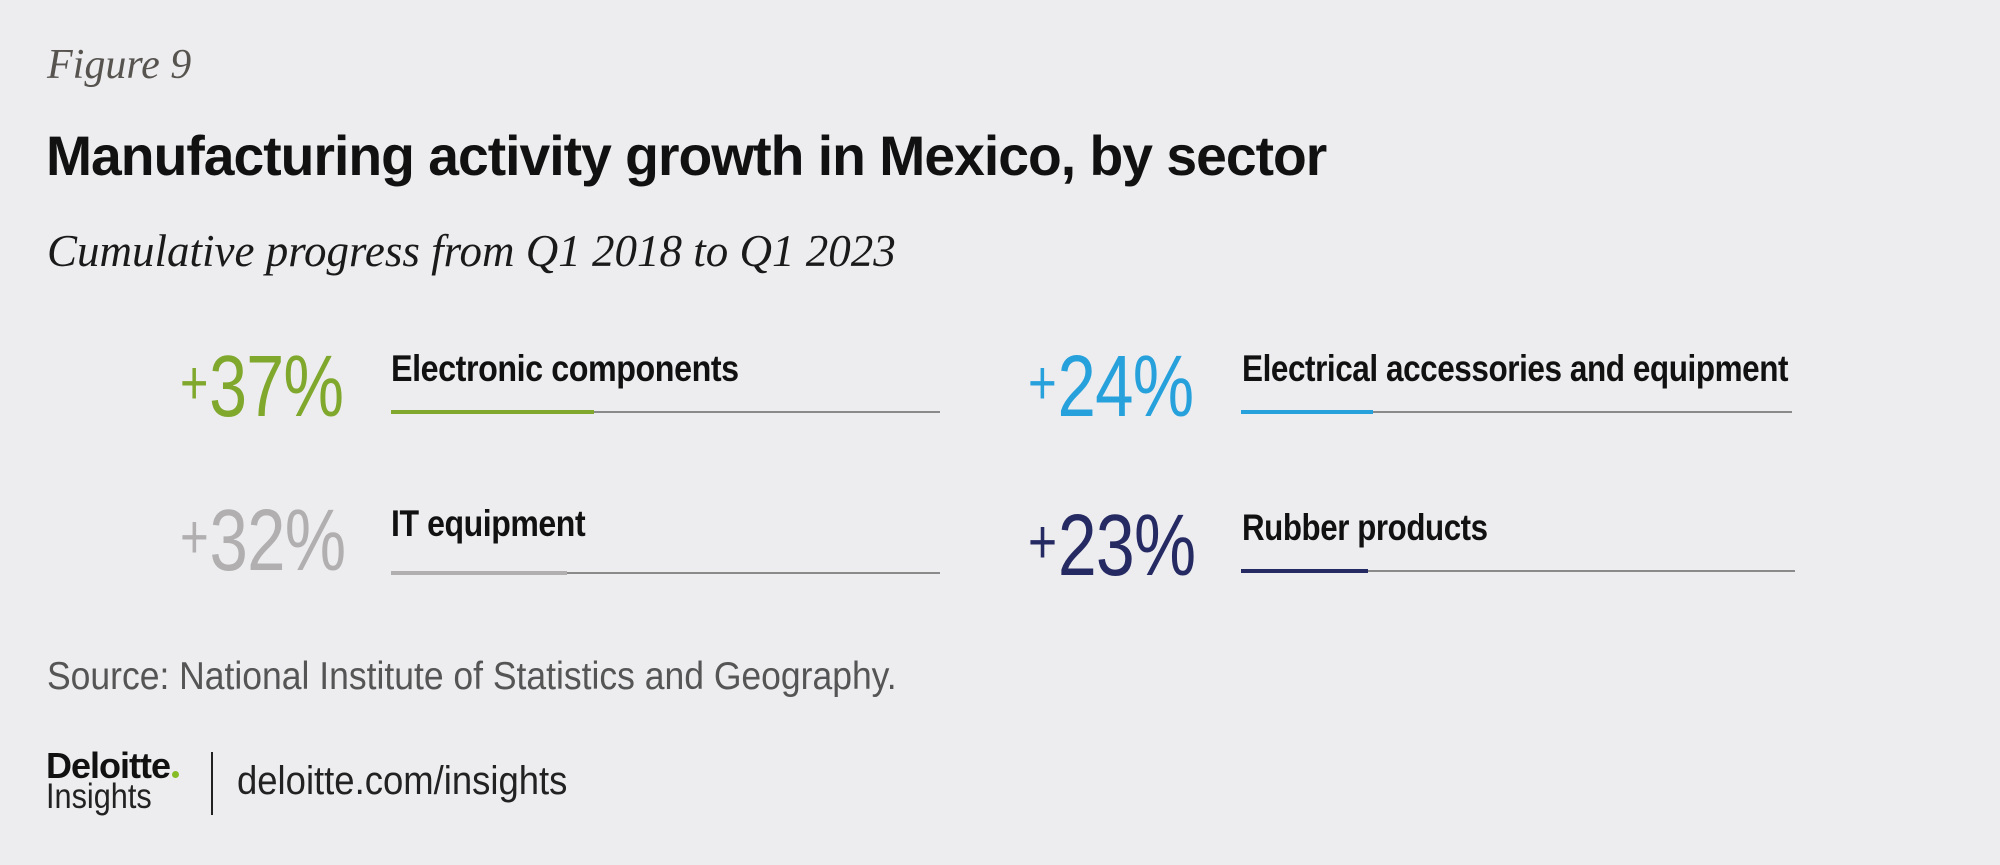 Image resolution: width=2000 pixels, height=865 pixels. What do you see at coordinates (278, 540) in the screenshot?
I see `metric-value-text: 32%` at bounding box center [278, 540].